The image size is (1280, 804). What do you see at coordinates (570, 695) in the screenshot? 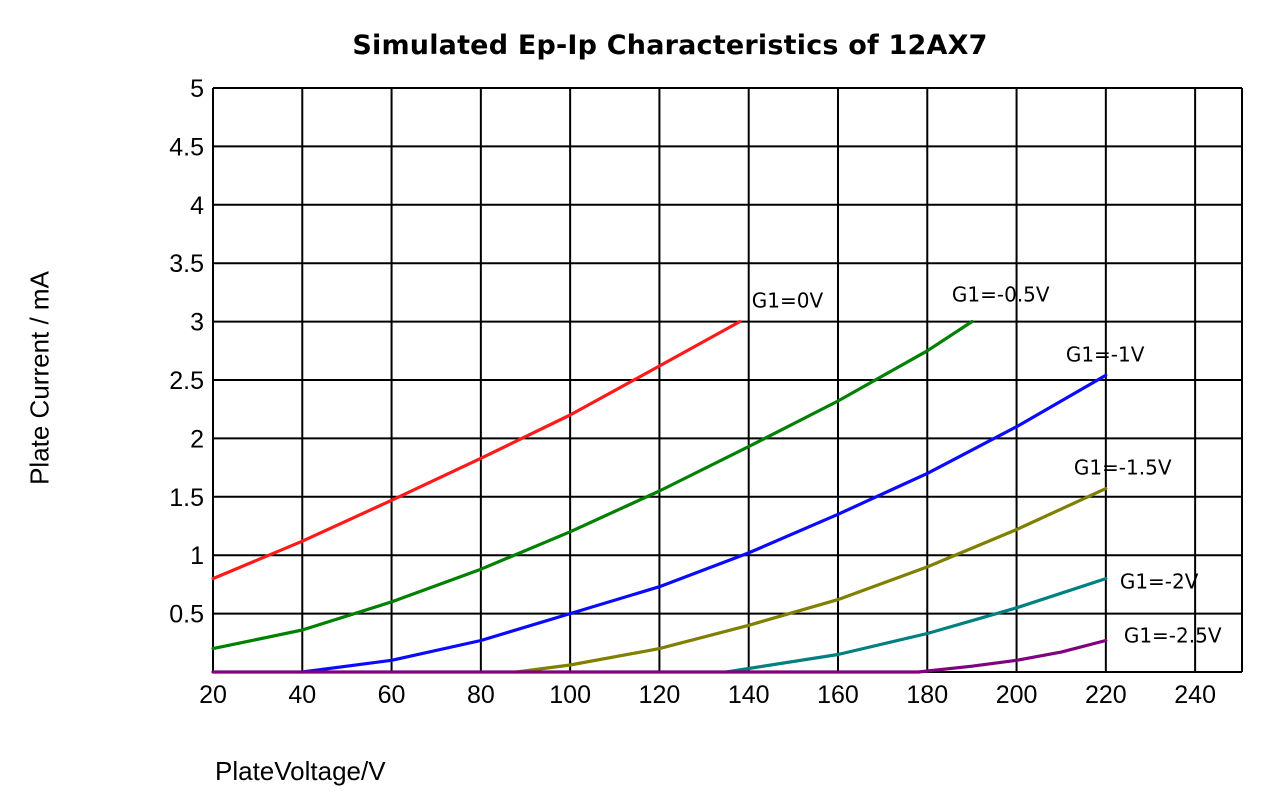
I see `x-tick-label: 100` at bounding box center [570, 695].